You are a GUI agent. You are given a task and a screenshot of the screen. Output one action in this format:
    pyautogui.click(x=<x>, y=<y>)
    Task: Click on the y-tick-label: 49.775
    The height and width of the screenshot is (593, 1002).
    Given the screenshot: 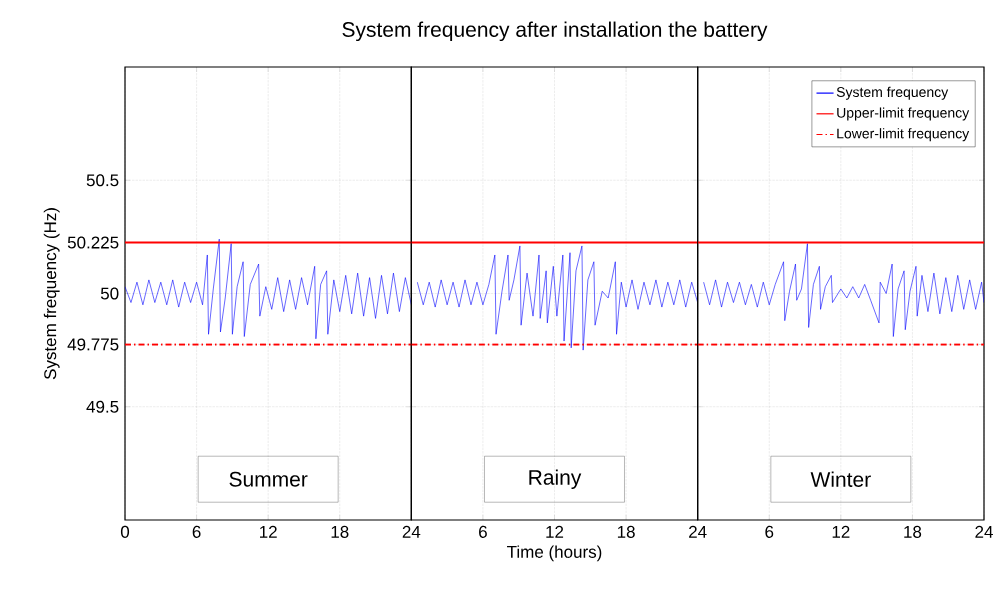 What is the action you would take?
    pyautogui.click(x=93, y=344)
    